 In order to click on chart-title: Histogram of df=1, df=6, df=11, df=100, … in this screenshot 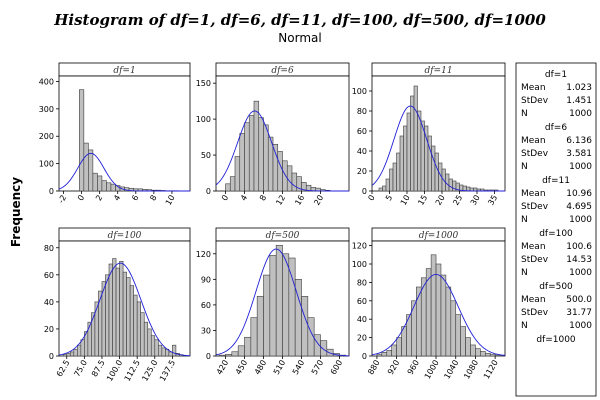, I will do `click(299, 20)`.